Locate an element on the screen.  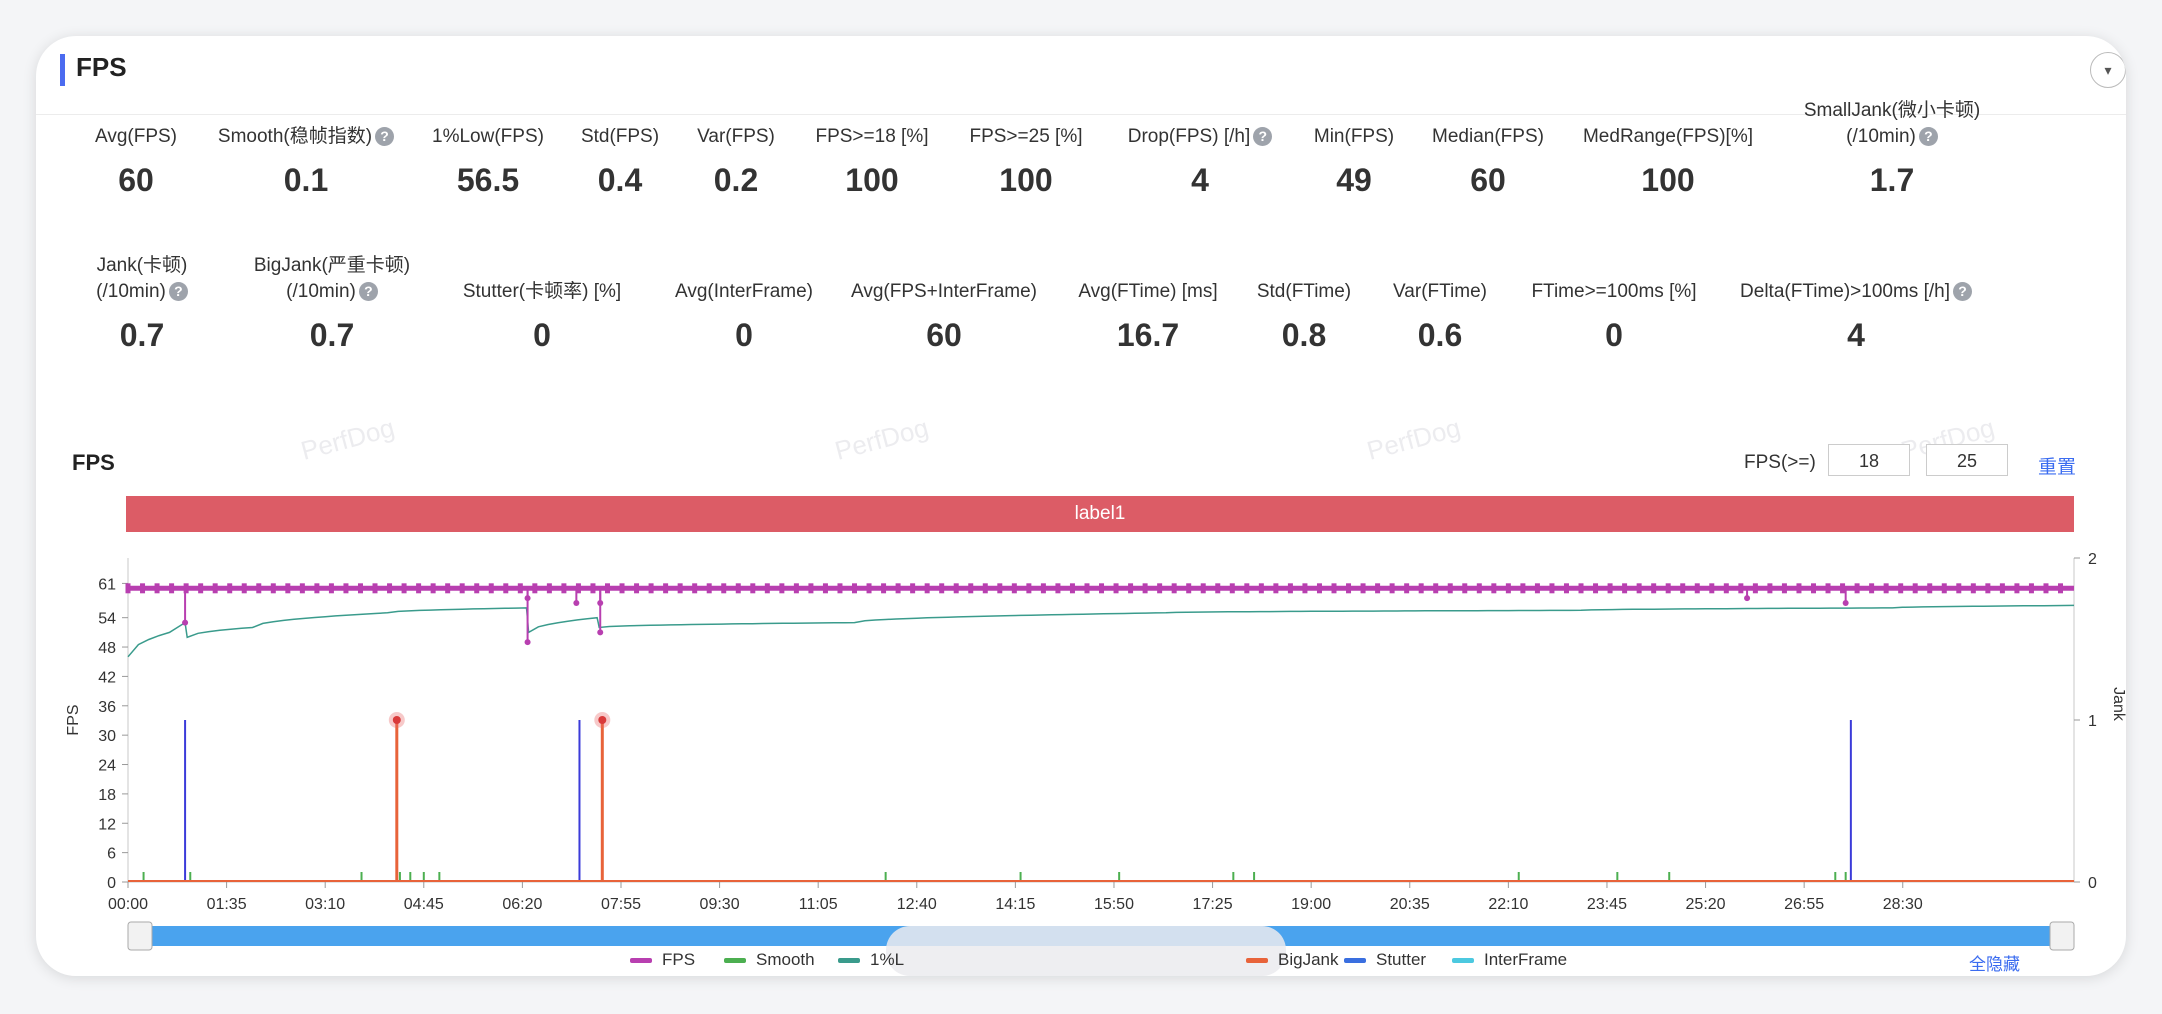
x-tick-label: 25:20 is located at coordinates (1706, 904).